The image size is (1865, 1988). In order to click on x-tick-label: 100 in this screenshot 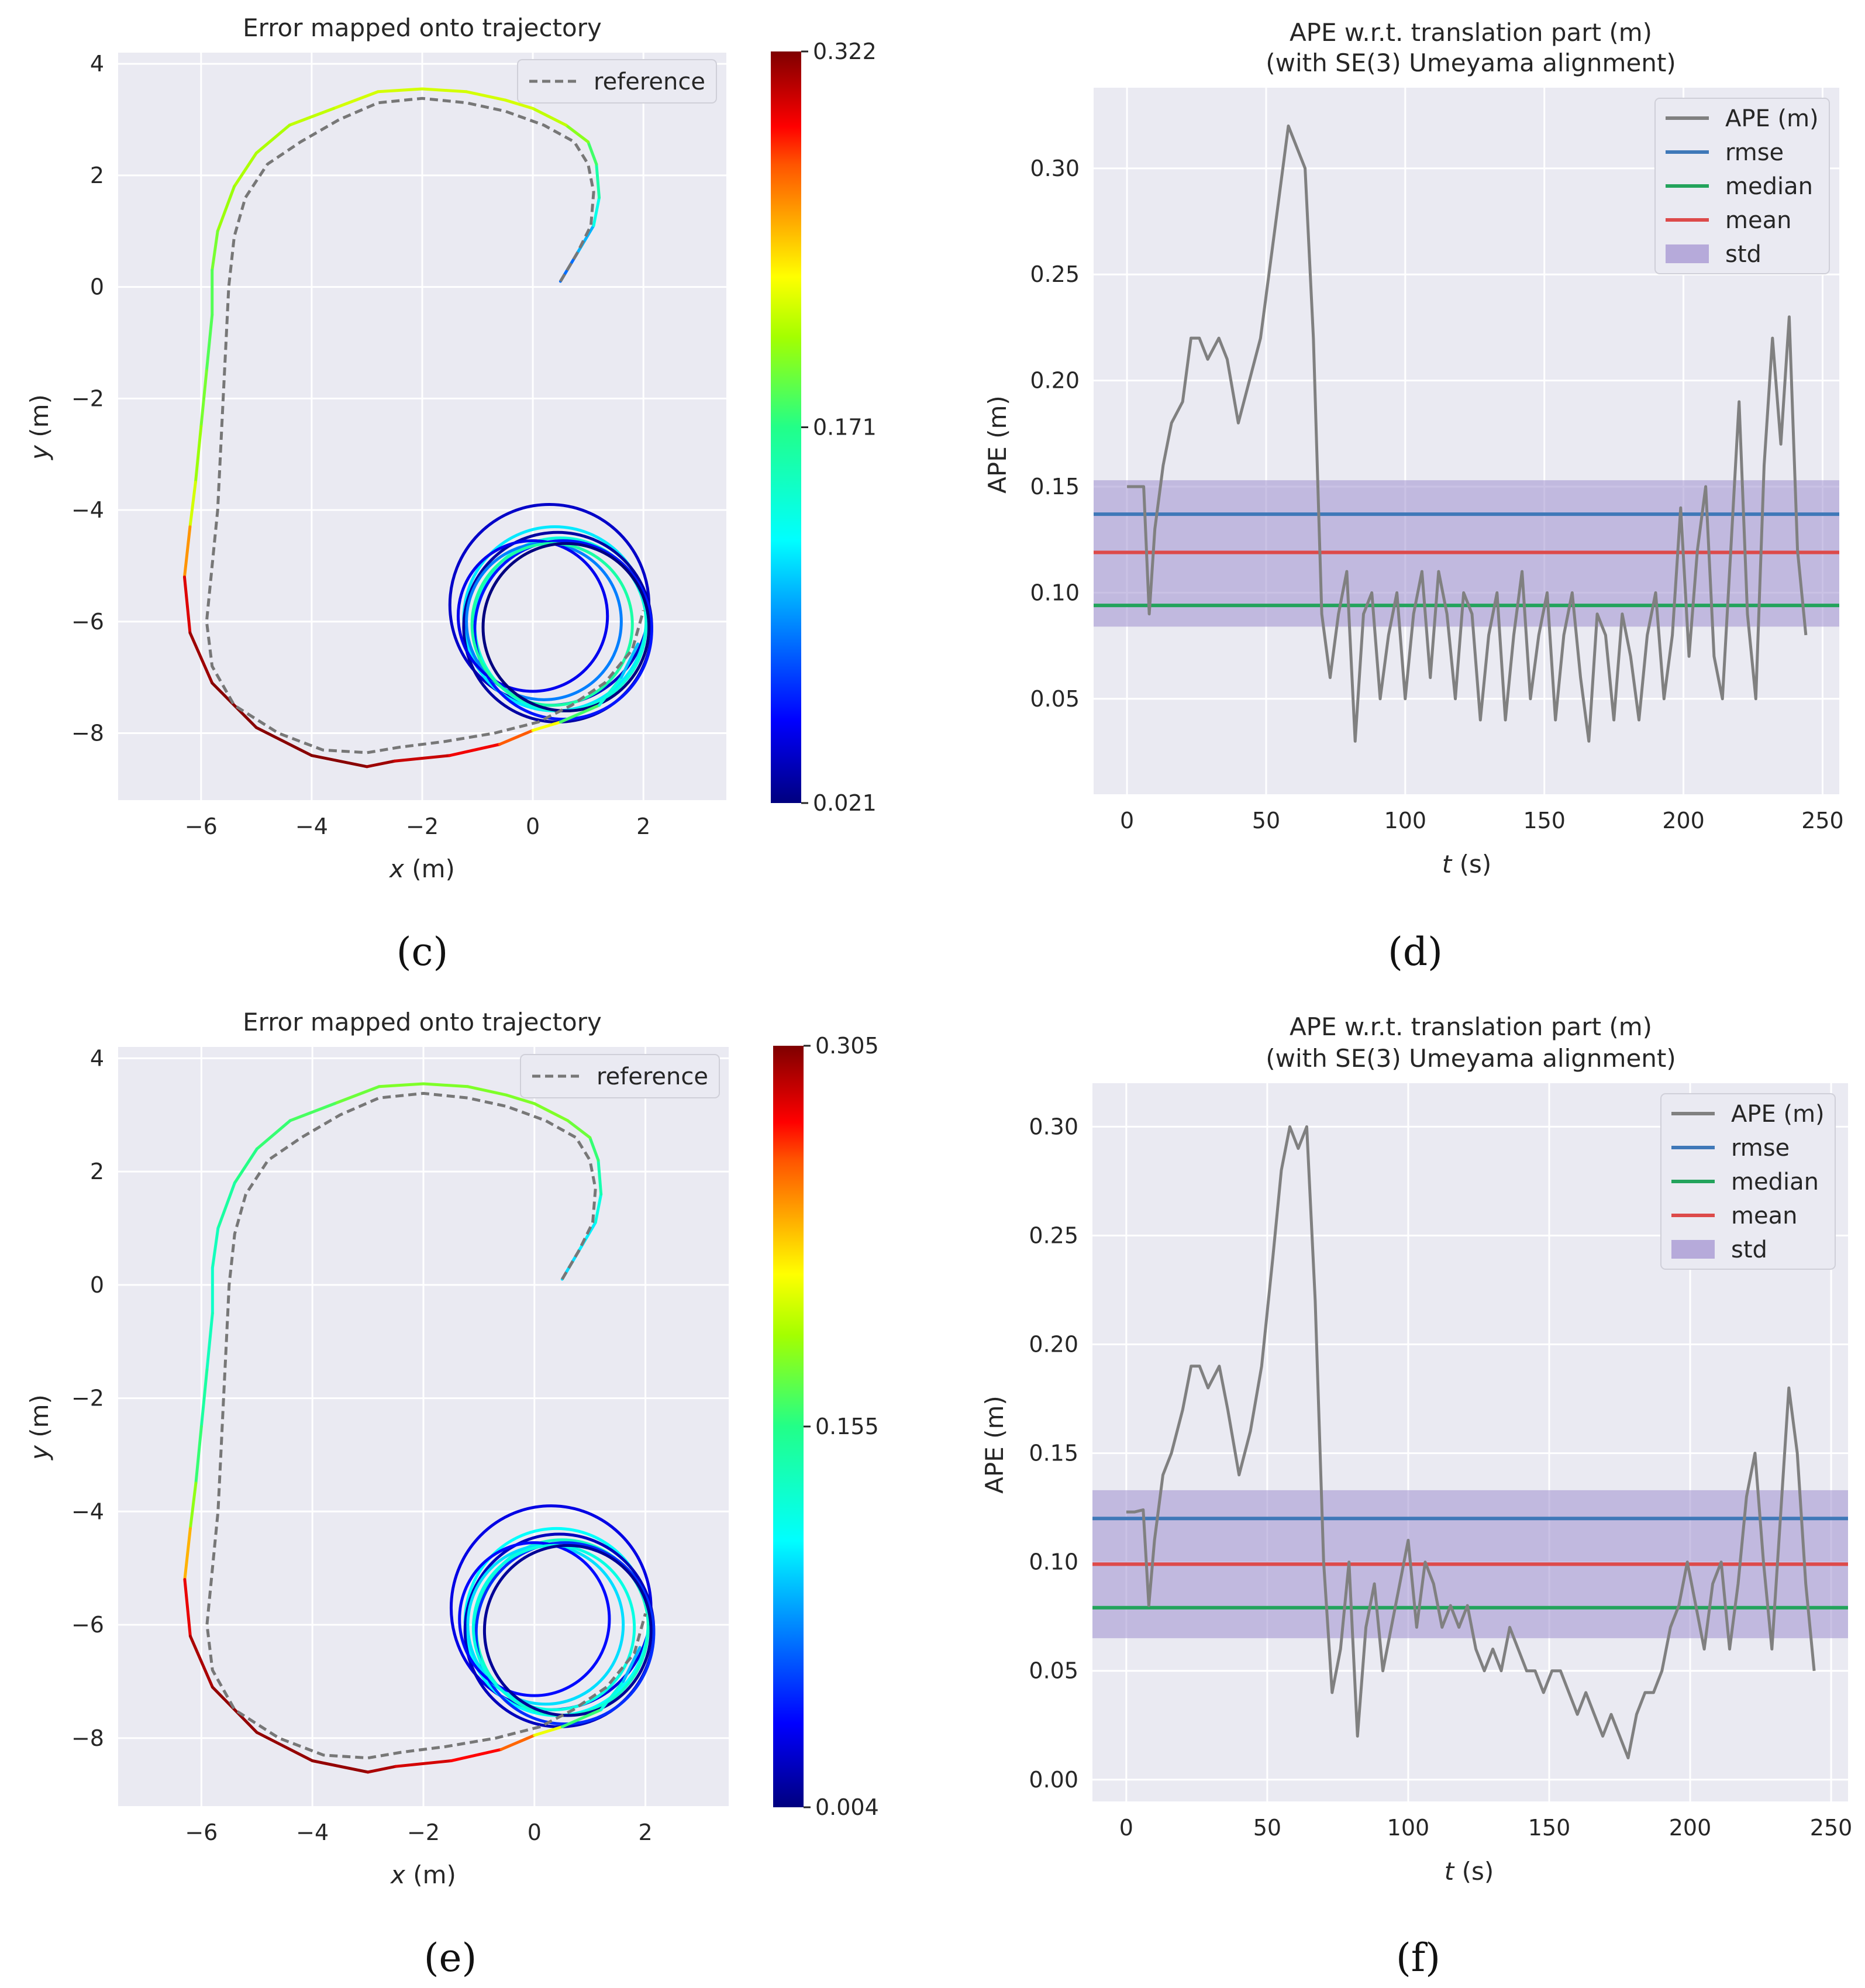, I will do `click(1408, 1828)`.